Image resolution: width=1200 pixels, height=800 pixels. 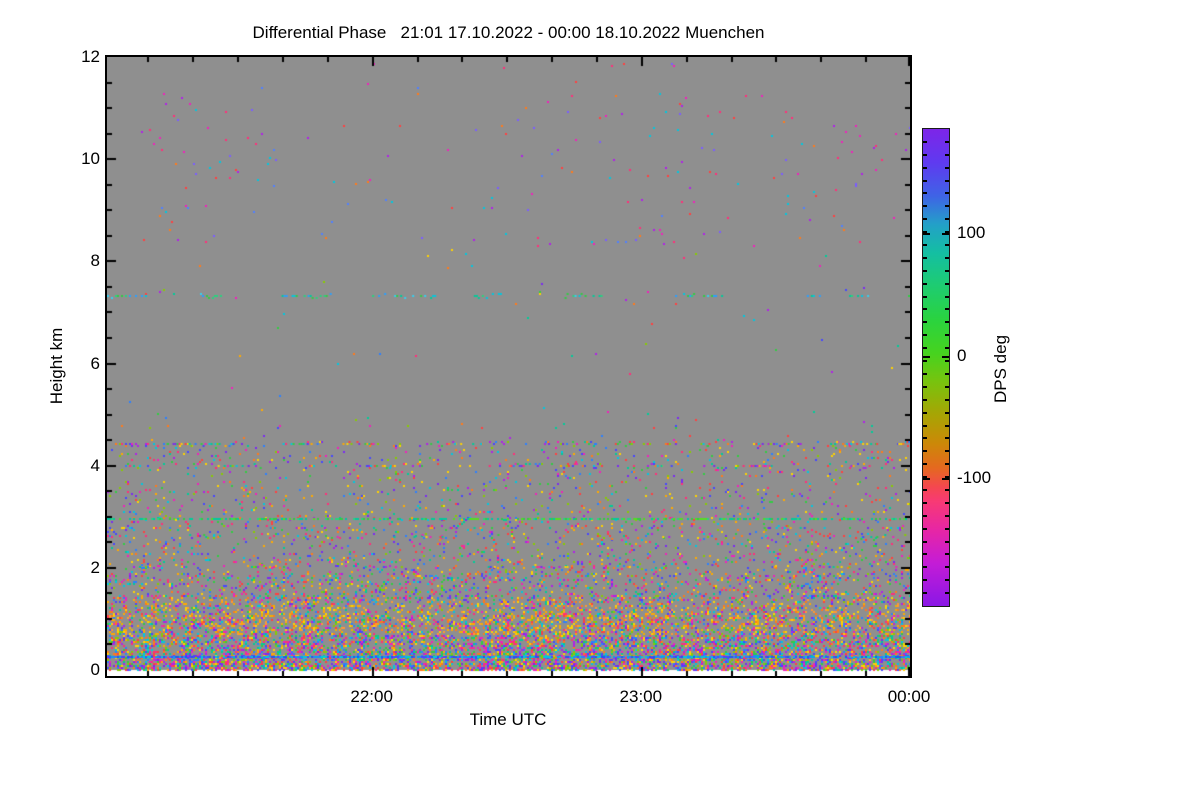 What do you see at coordinates (90, 56) in the screenshot?
I see `y-tick-label: 12` at bounding box center [90, 56].